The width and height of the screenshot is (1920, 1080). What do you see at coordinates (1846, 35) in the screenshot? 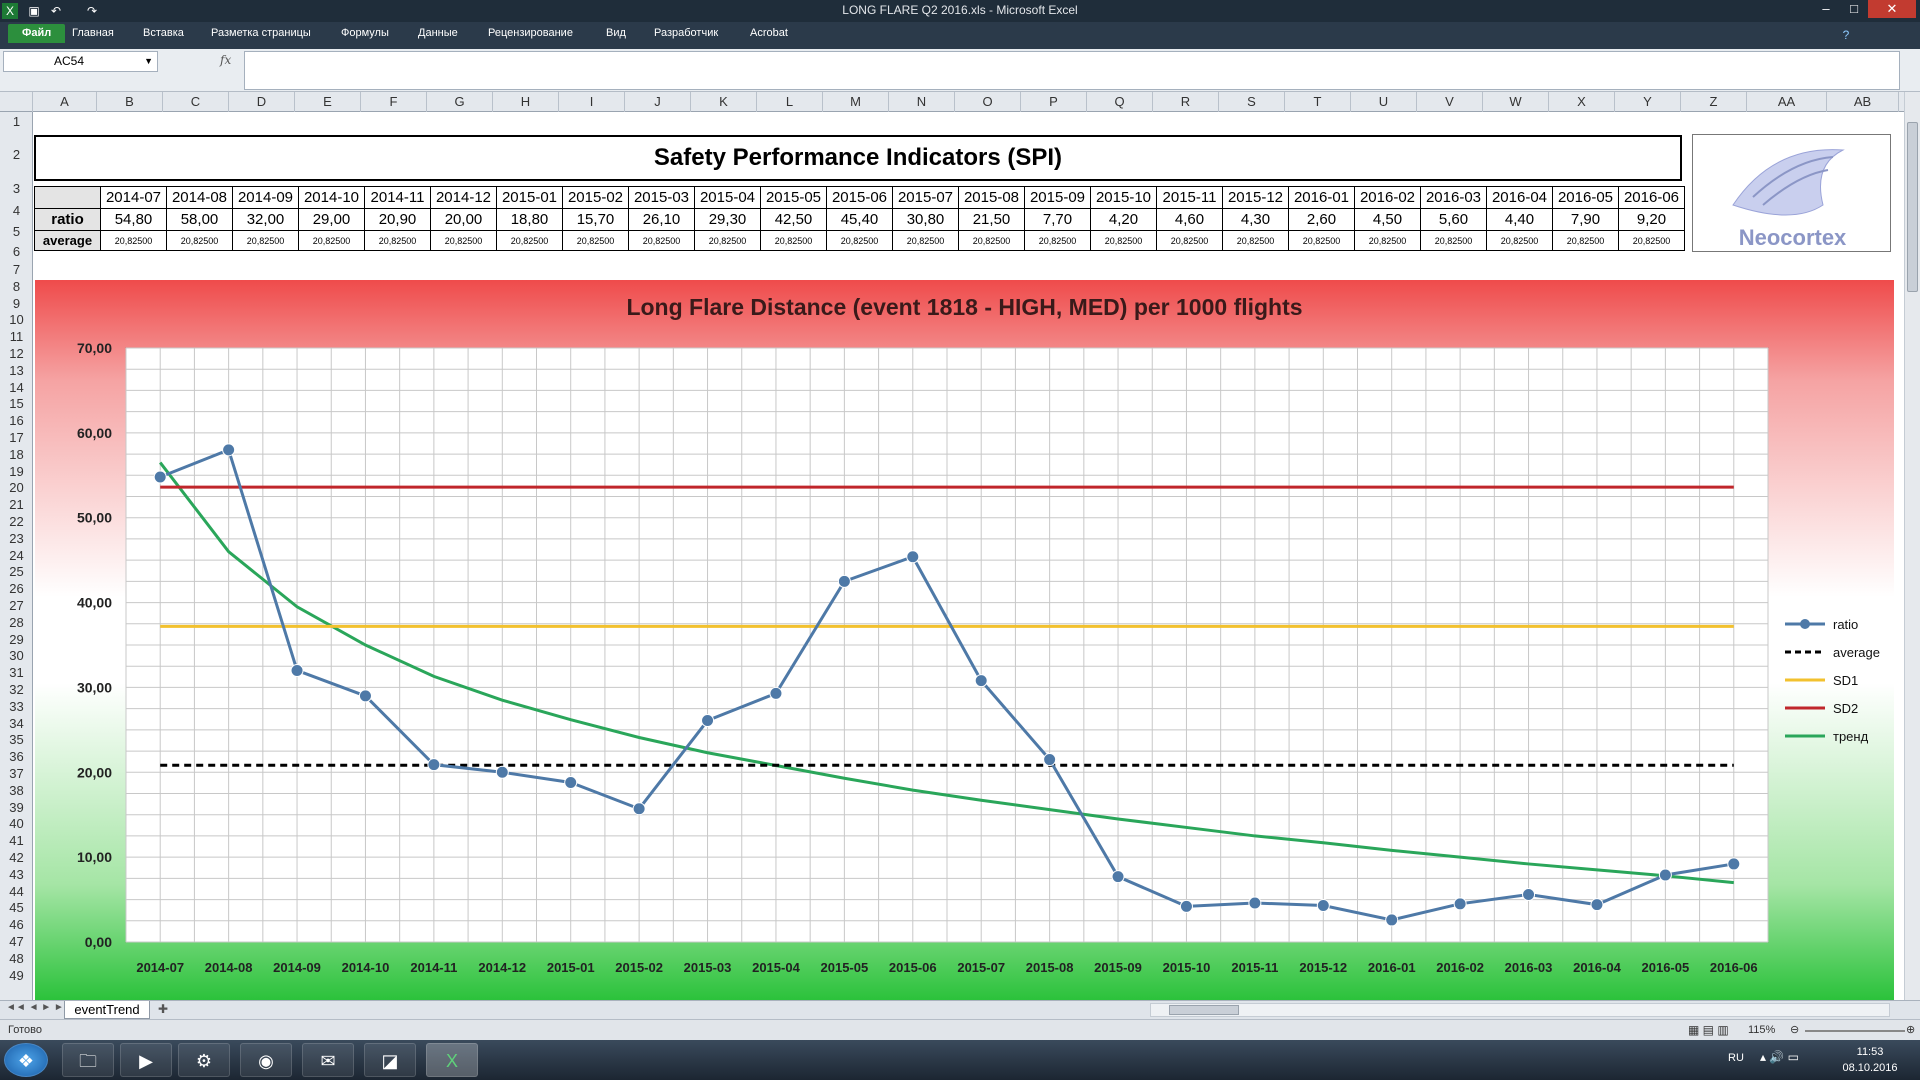
I see `help-icon: ?` at bounding box center [1846, 35].